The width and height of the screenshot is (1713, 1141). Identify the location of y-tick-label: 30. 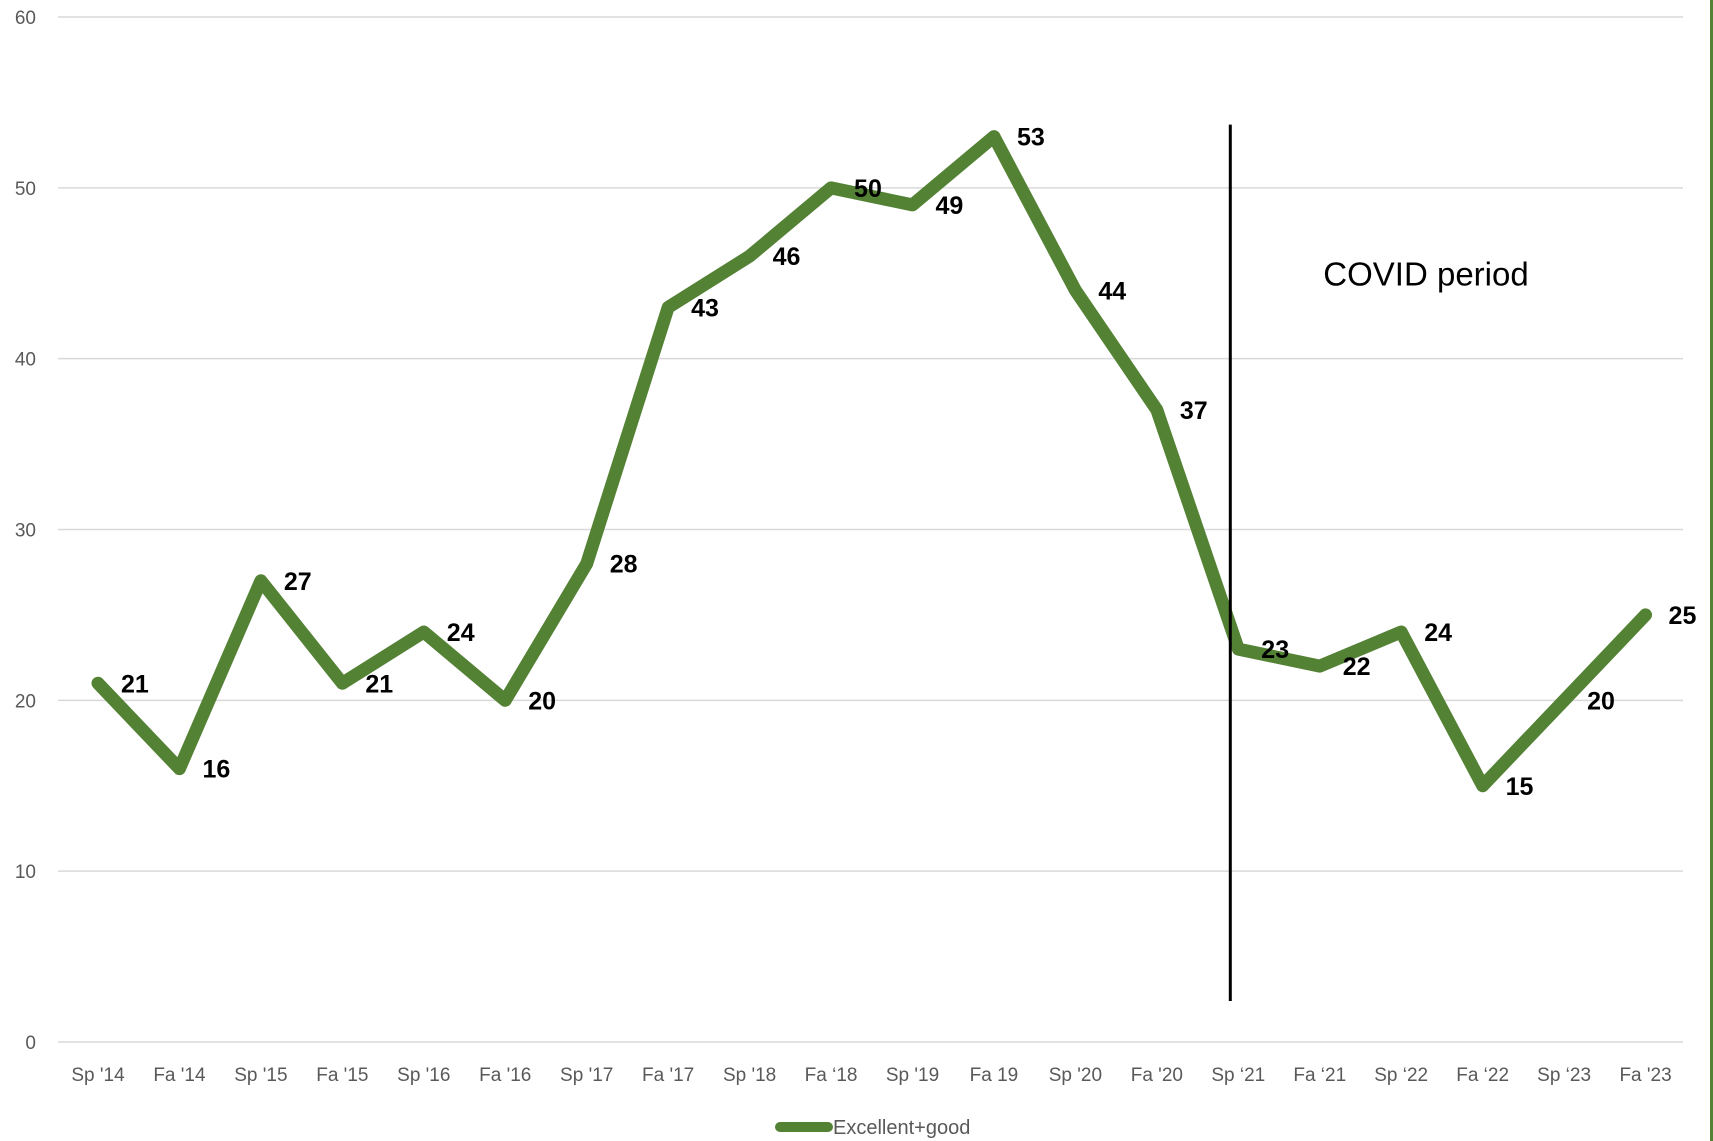
(25, 531).